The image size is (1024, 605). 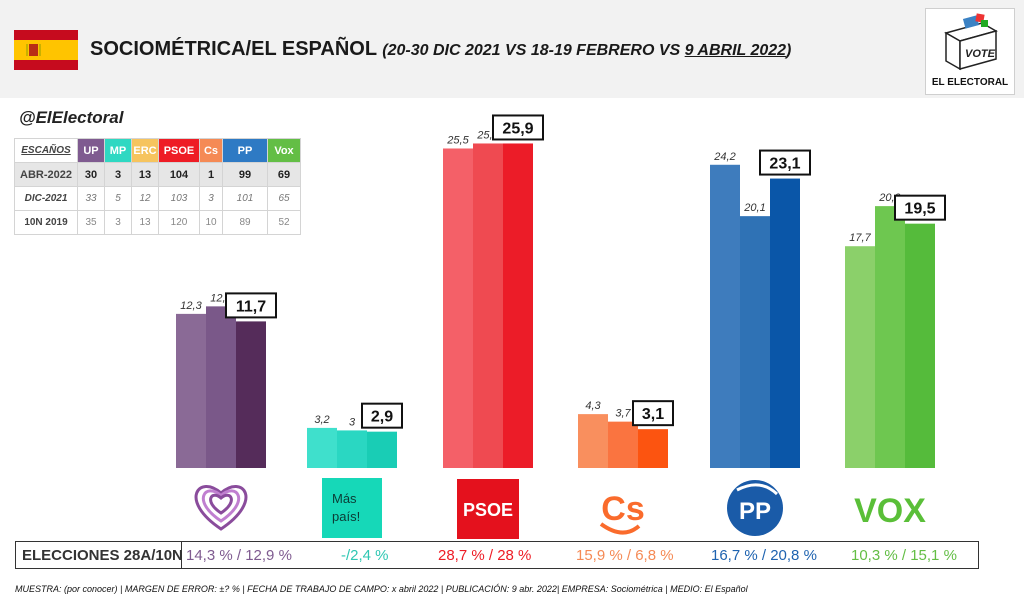 What do you see at coordinates (211, 150) in the screenshot?
I see `party-header-cs: Cs` at bounding box center [211, 150].